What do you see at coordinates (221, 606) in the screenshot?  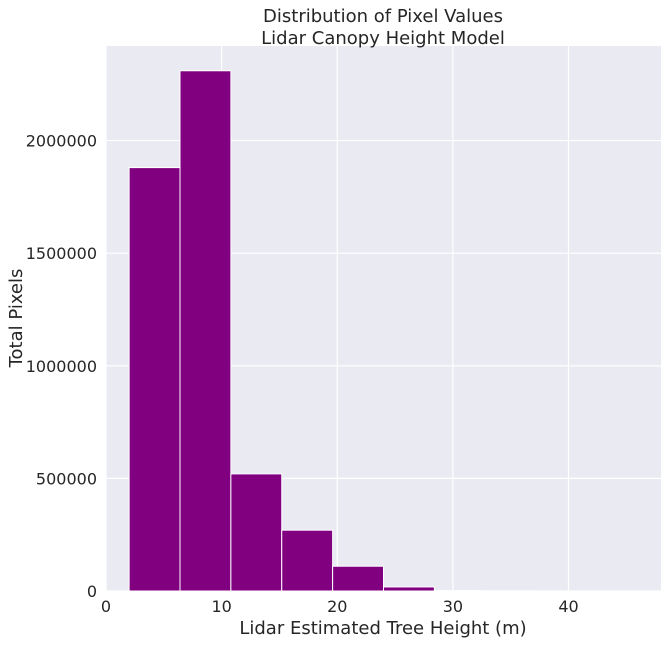 I see `x-tick-label: 10` at bounding box center [221, 606].